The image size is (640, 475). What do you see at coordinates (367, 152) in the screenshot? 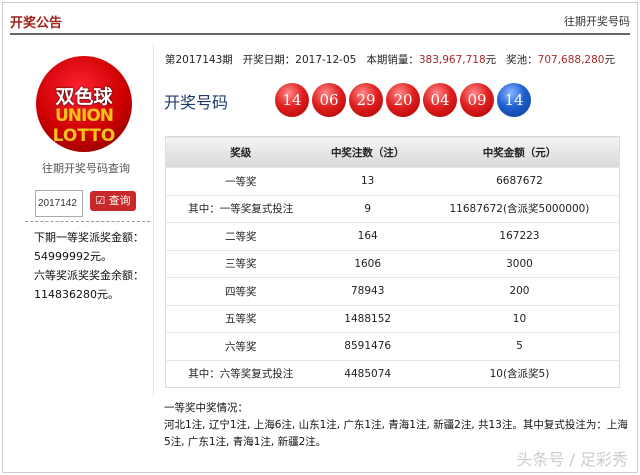
I see `column-header: 中奖注数（注）` at bounding box center [367, 152].